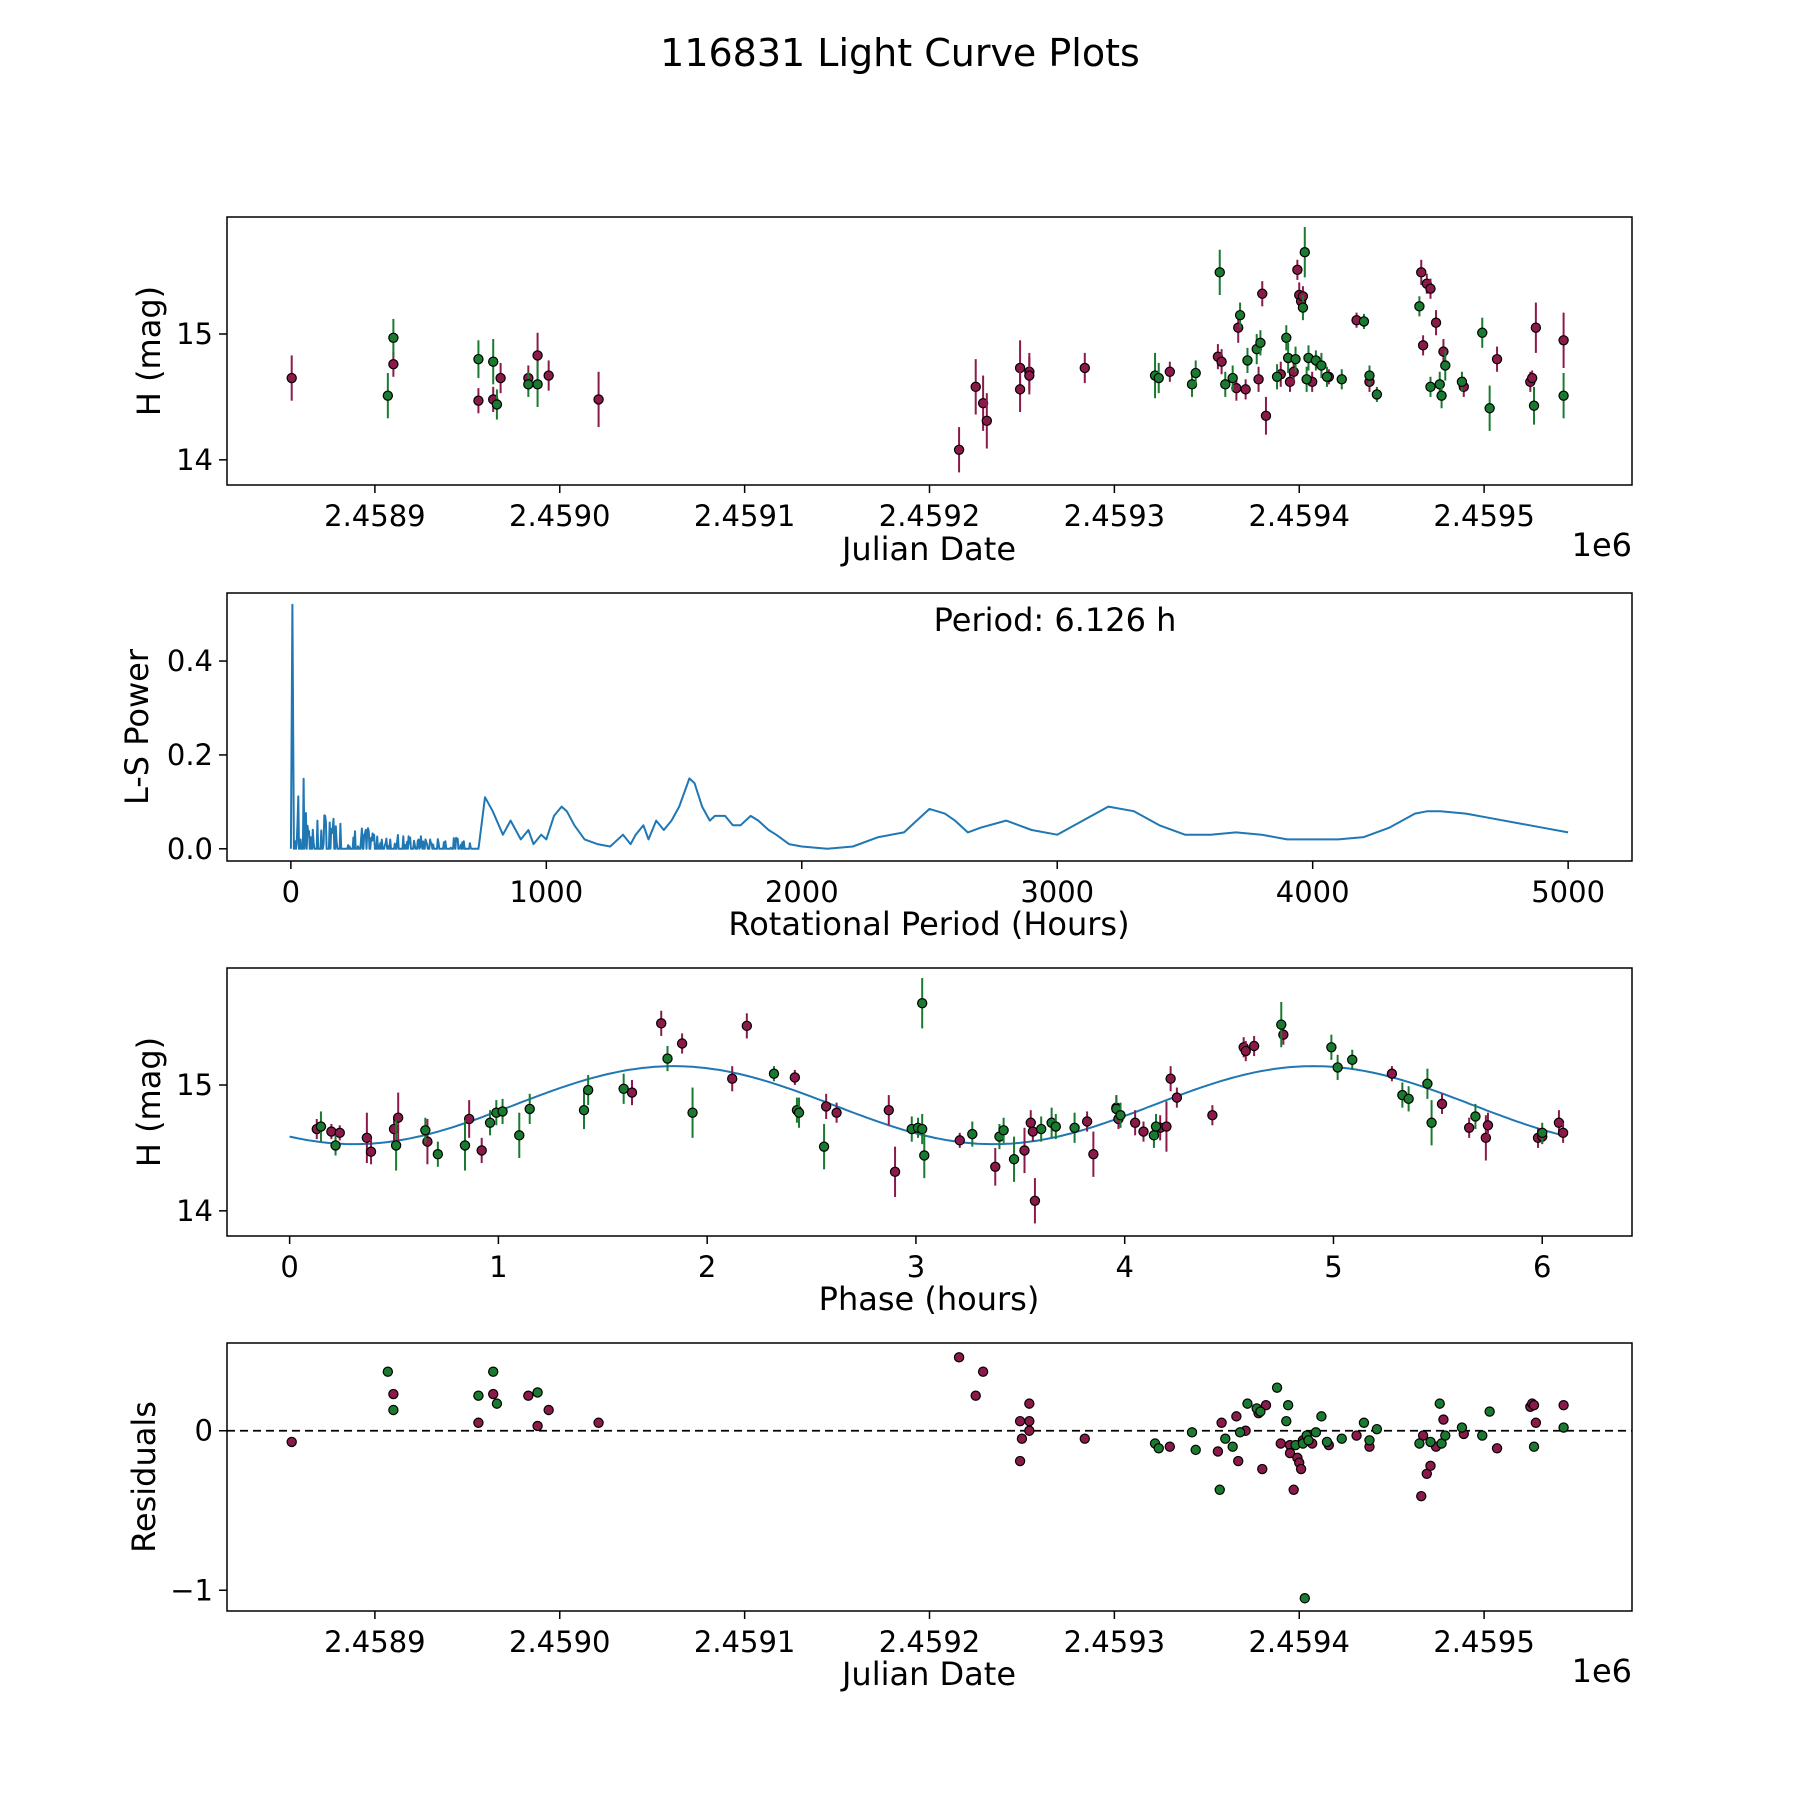 This screenshot has width=1800, height=1800. Describe the element at coordinates (559, 516) in the screenshot. I see `x-tick-label: 2.4590` at that location.